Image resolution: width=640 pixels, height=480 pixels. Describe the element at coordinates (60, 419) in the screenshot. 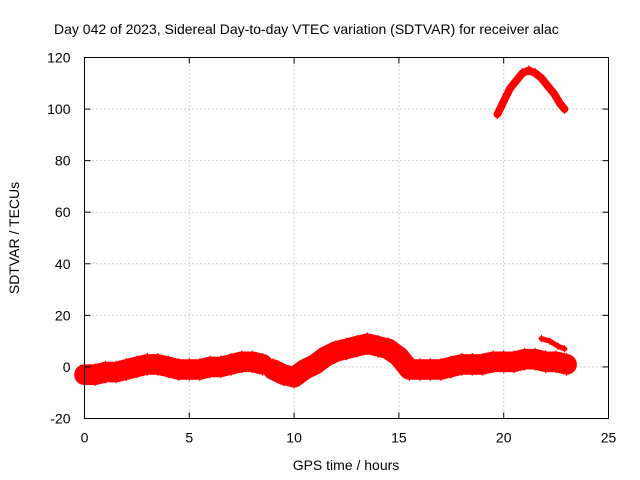

I see `y-tick-label: -20` at that location.